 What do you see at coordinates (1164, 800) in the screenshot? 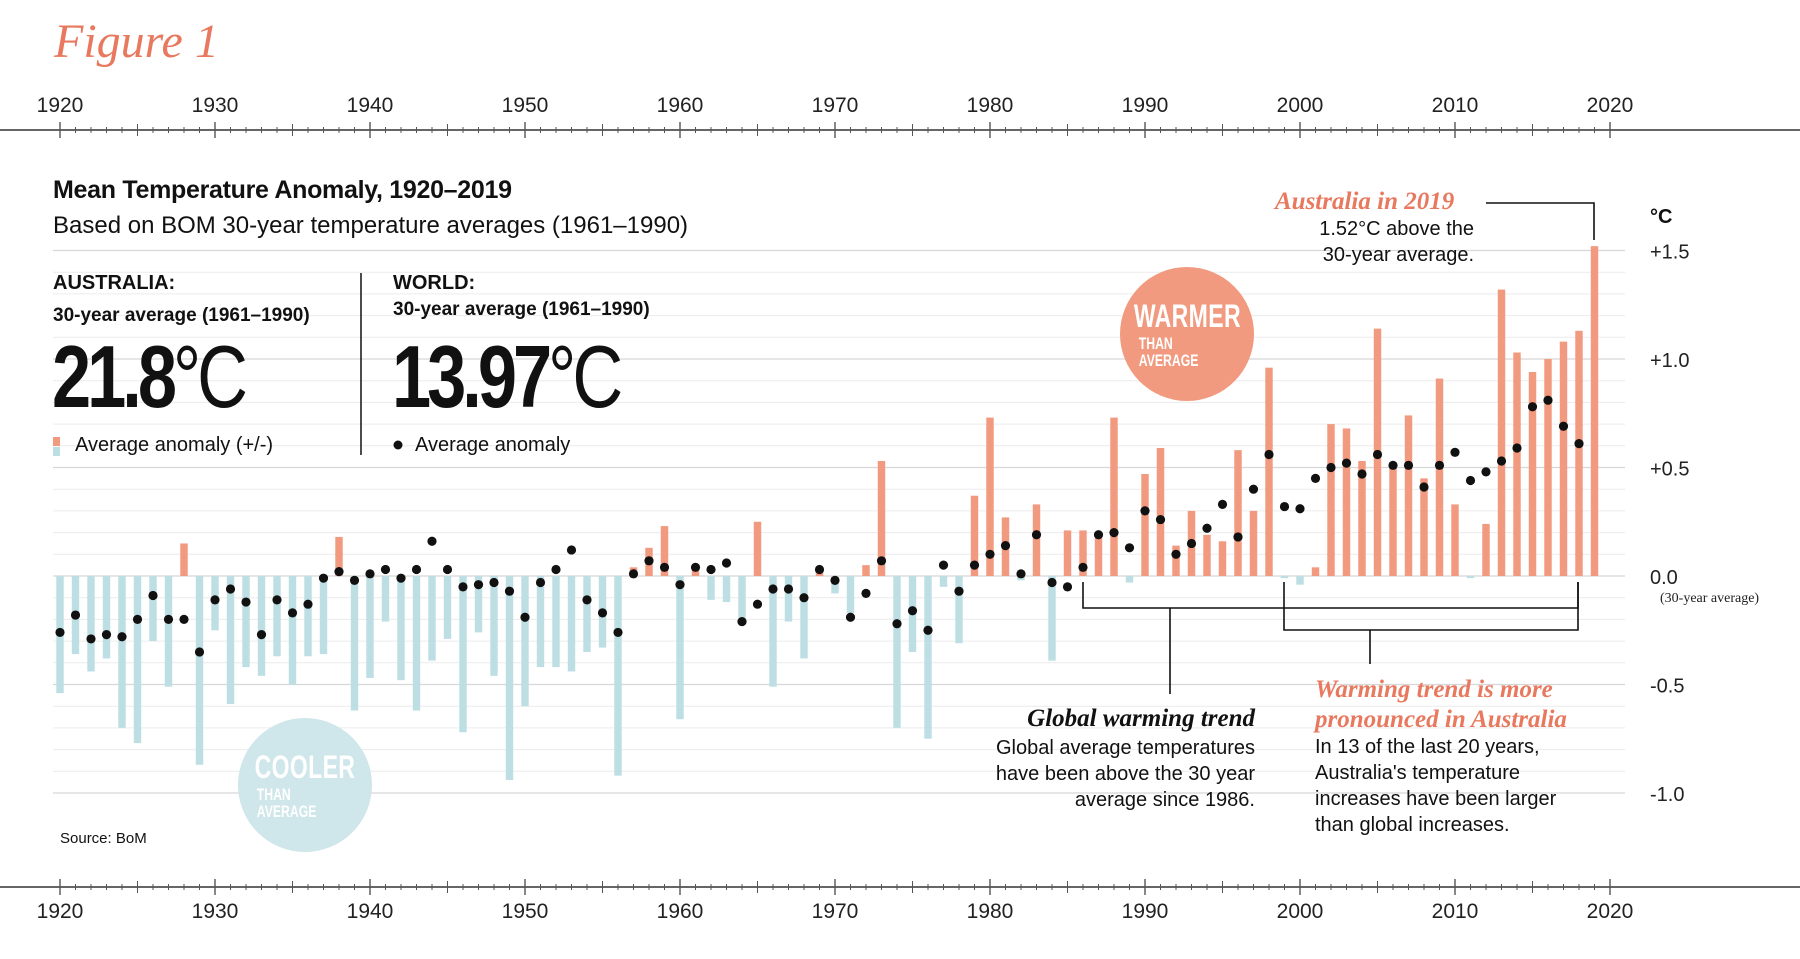
I see `global-trend-line3: average since 1986.` at bounding box center [1164, 800].